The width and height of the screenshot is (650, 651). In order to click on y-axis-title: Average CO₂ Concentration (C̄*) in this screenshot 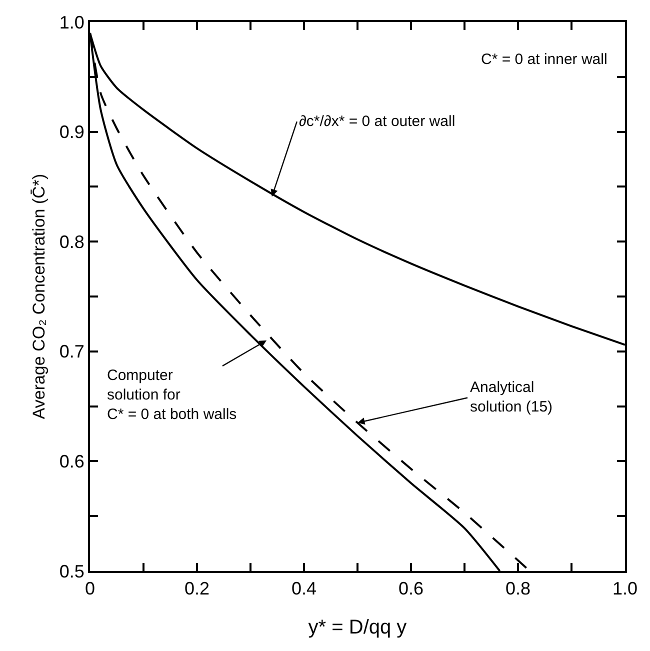, I will do `click(38, 297)`.